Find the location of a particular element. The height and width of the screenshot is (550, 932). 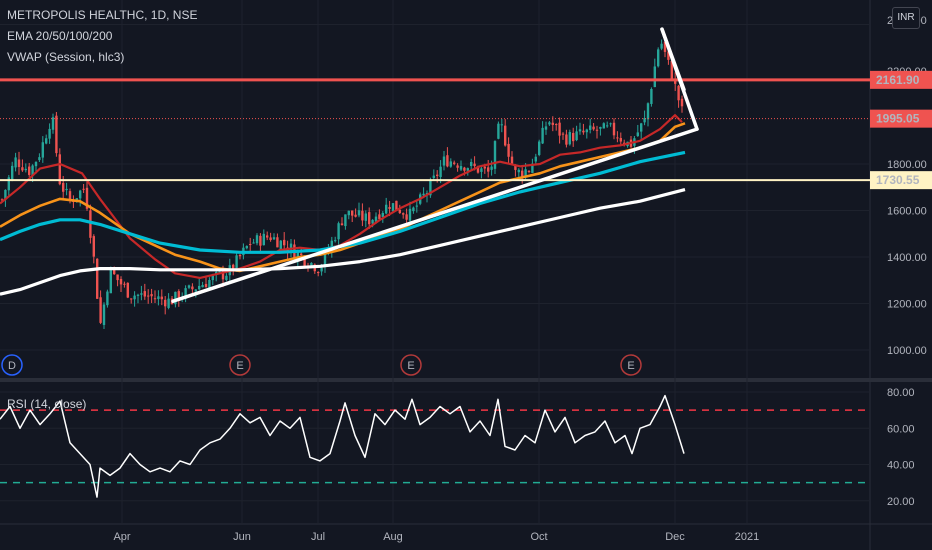

event-marker-label: E is located at coordinates (410, 366).